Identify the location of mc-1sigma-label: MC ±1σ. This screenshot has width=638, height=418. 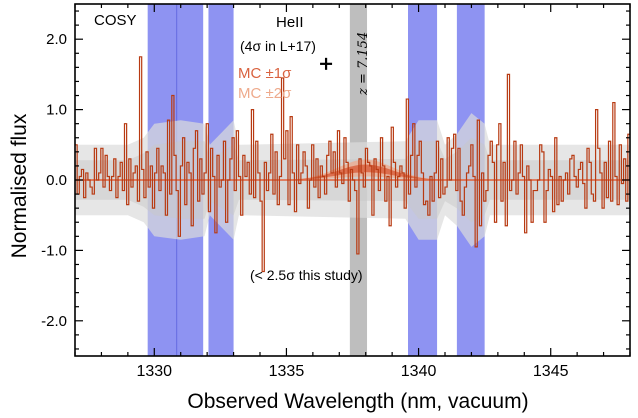
(265, 73).